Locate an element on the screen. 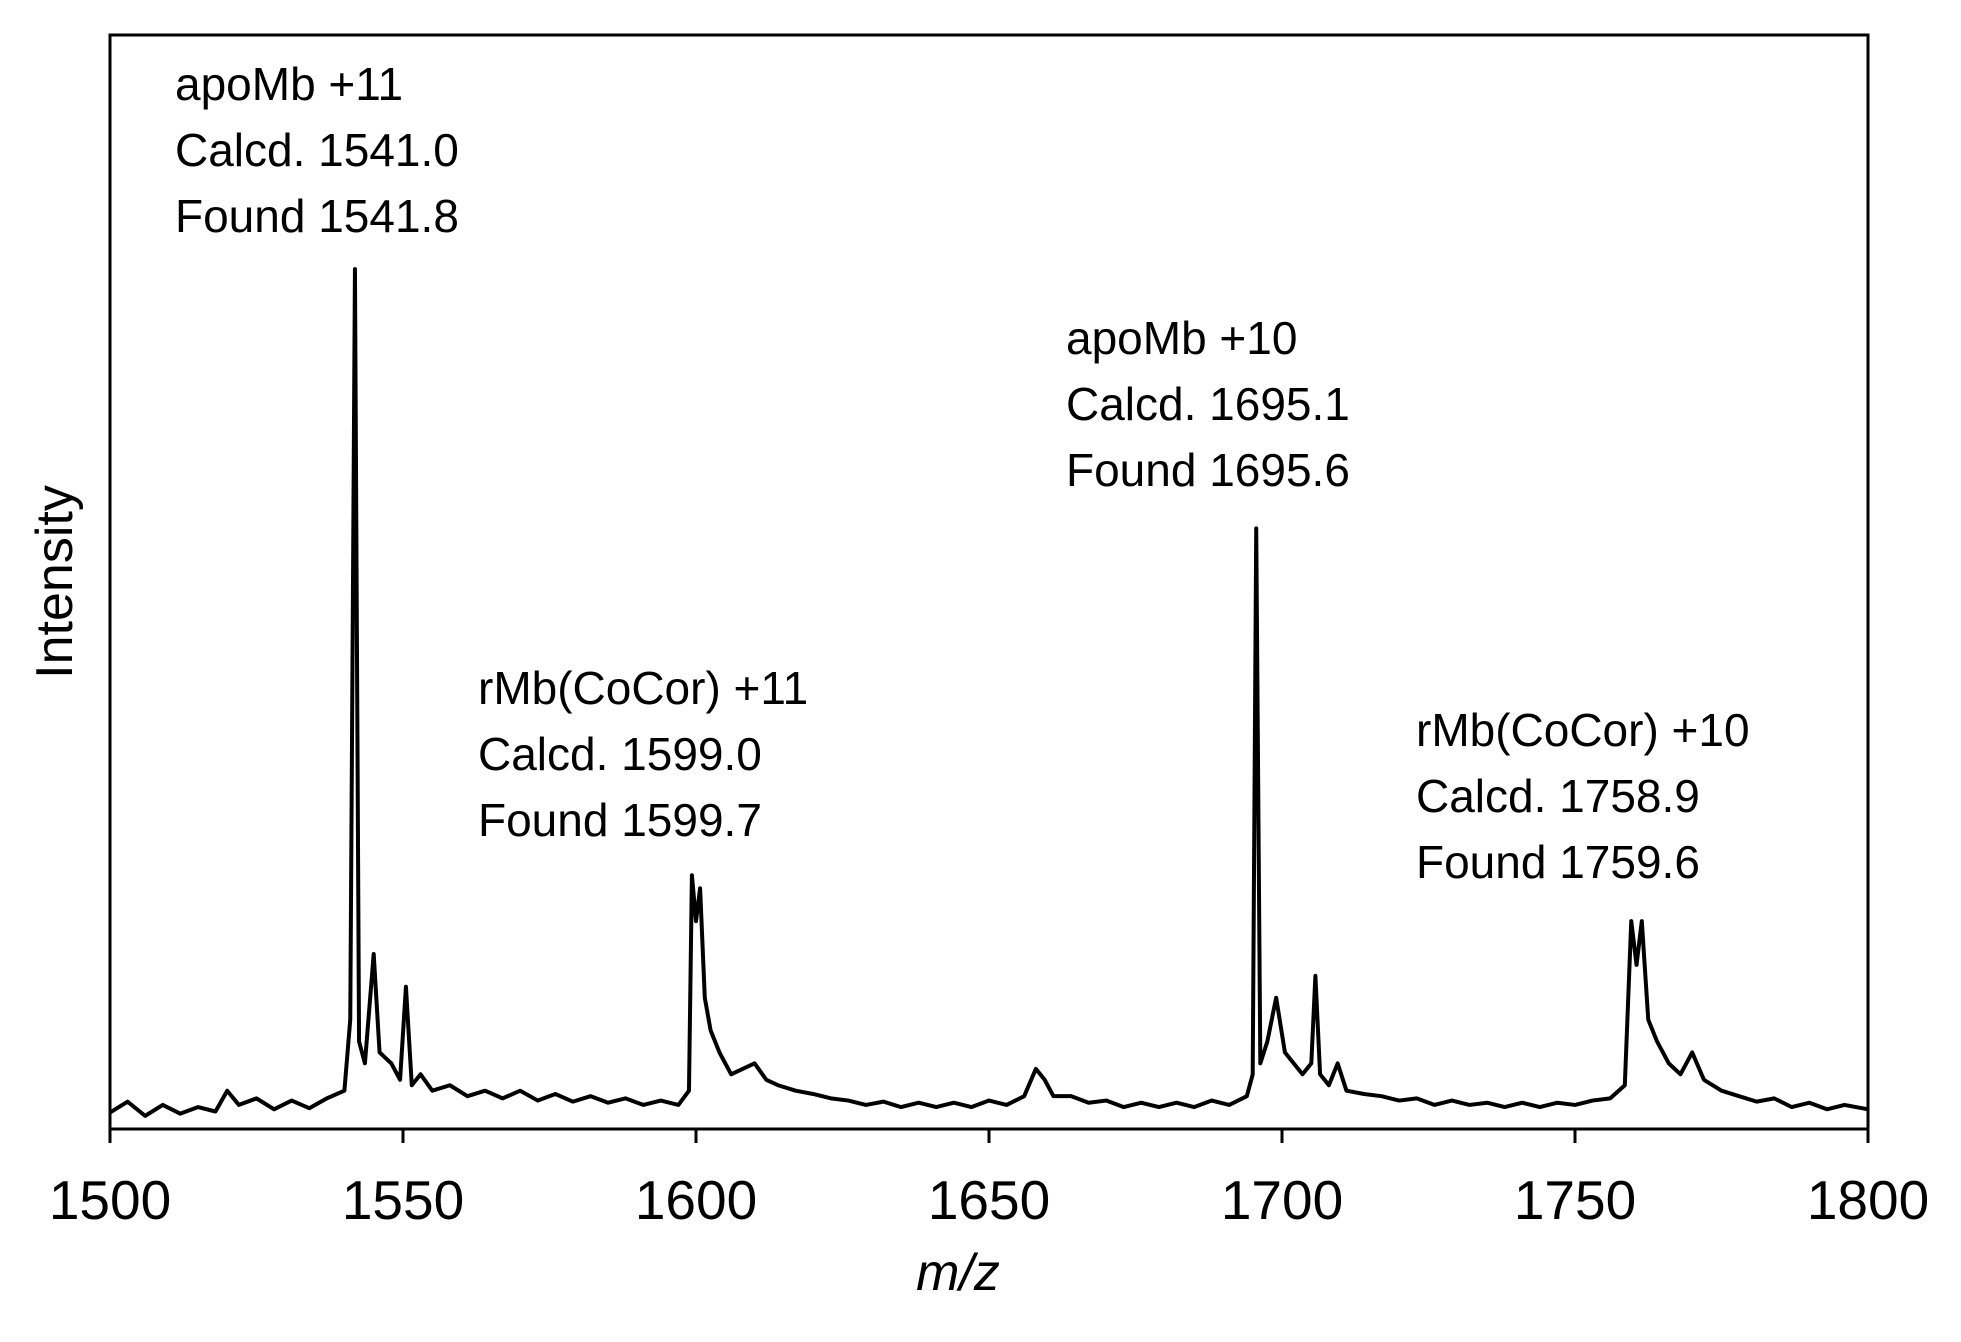 The image size is (1961, 1342). peak-annotation: rMb(CoCor) +11 is located at coordinates (643, 688).